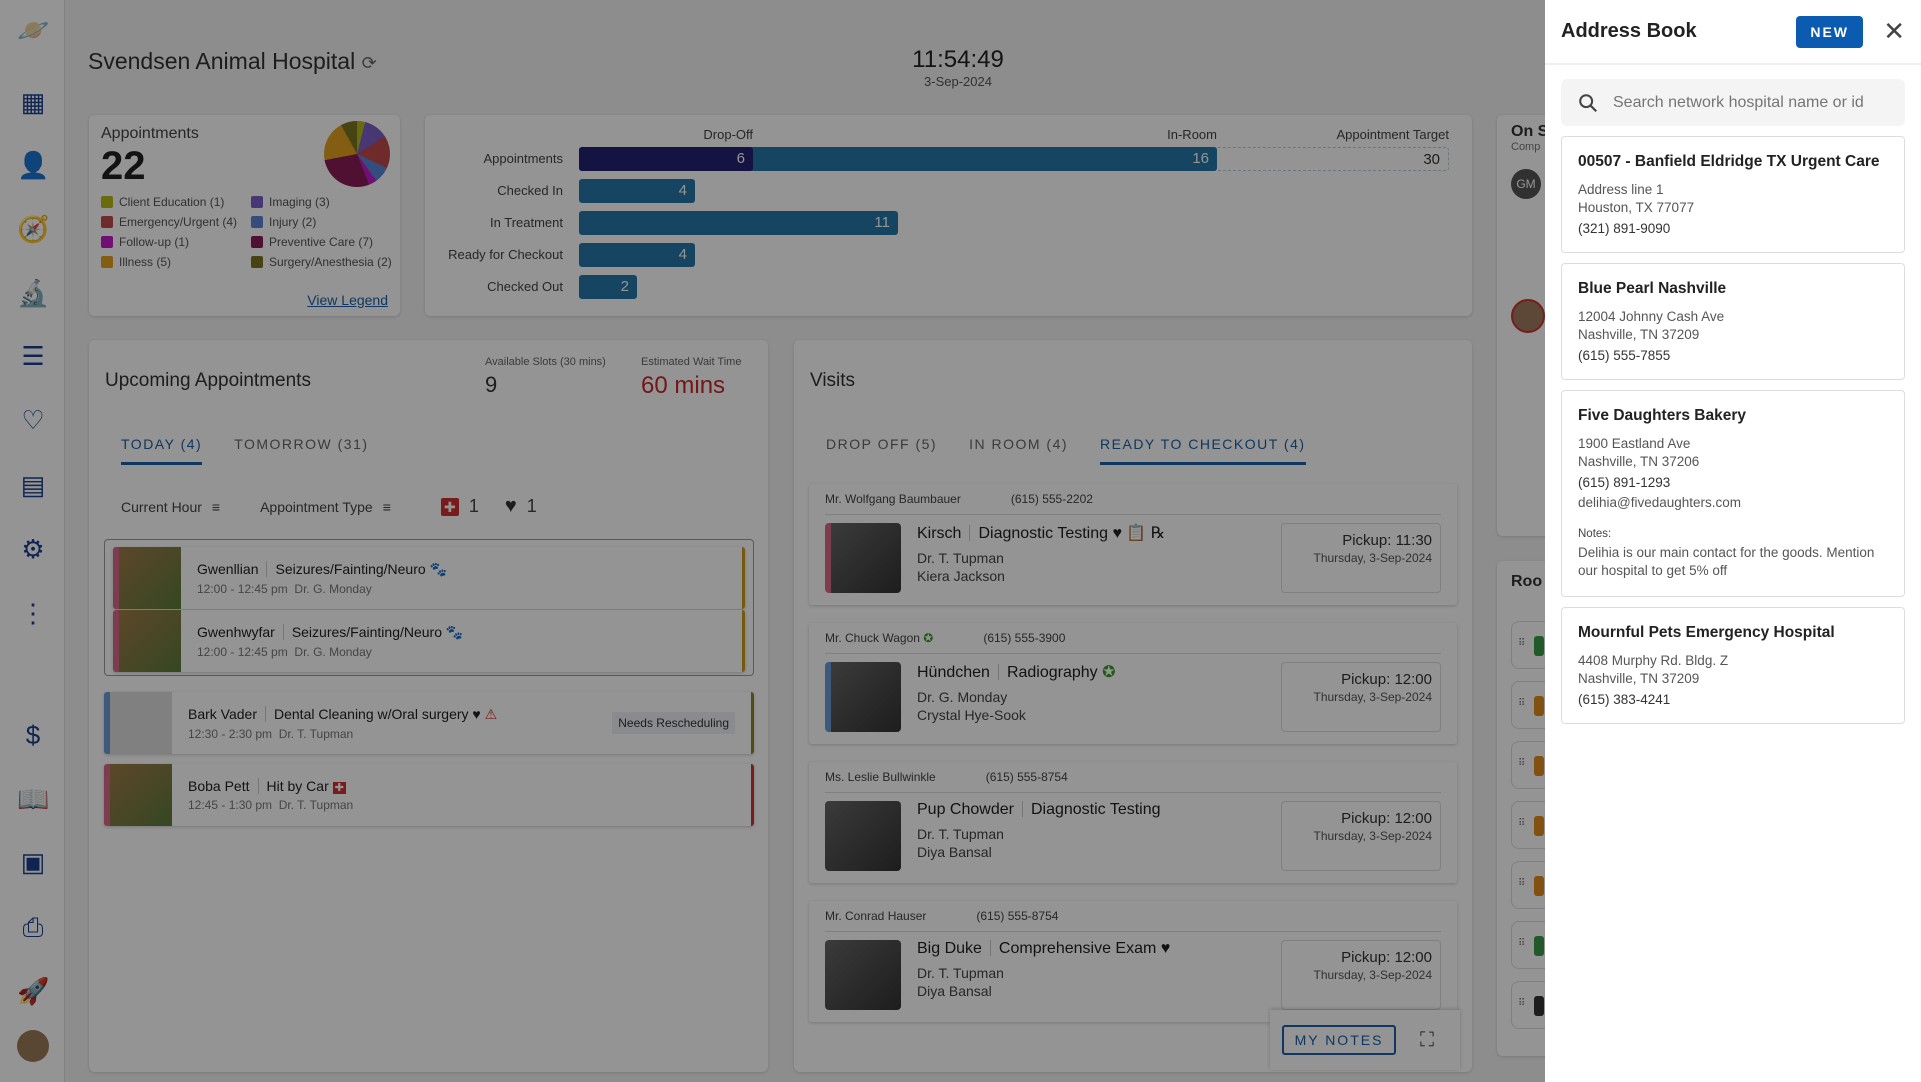 This screenshot has height=1082, width=1921. I want to click on legend-item: Surgery/Anesthesia (2), so click(326, 262).